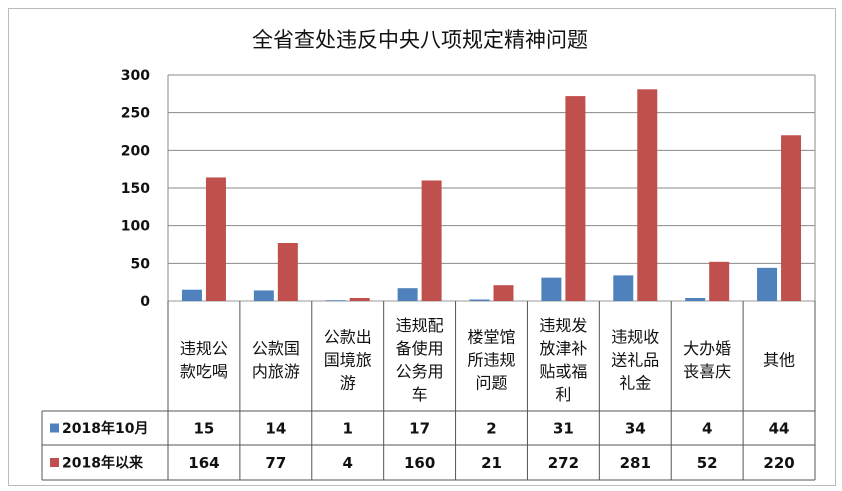 This screenshot has width=842, height=491. I want to click on data-table-cell: 14, so click(275, 429).